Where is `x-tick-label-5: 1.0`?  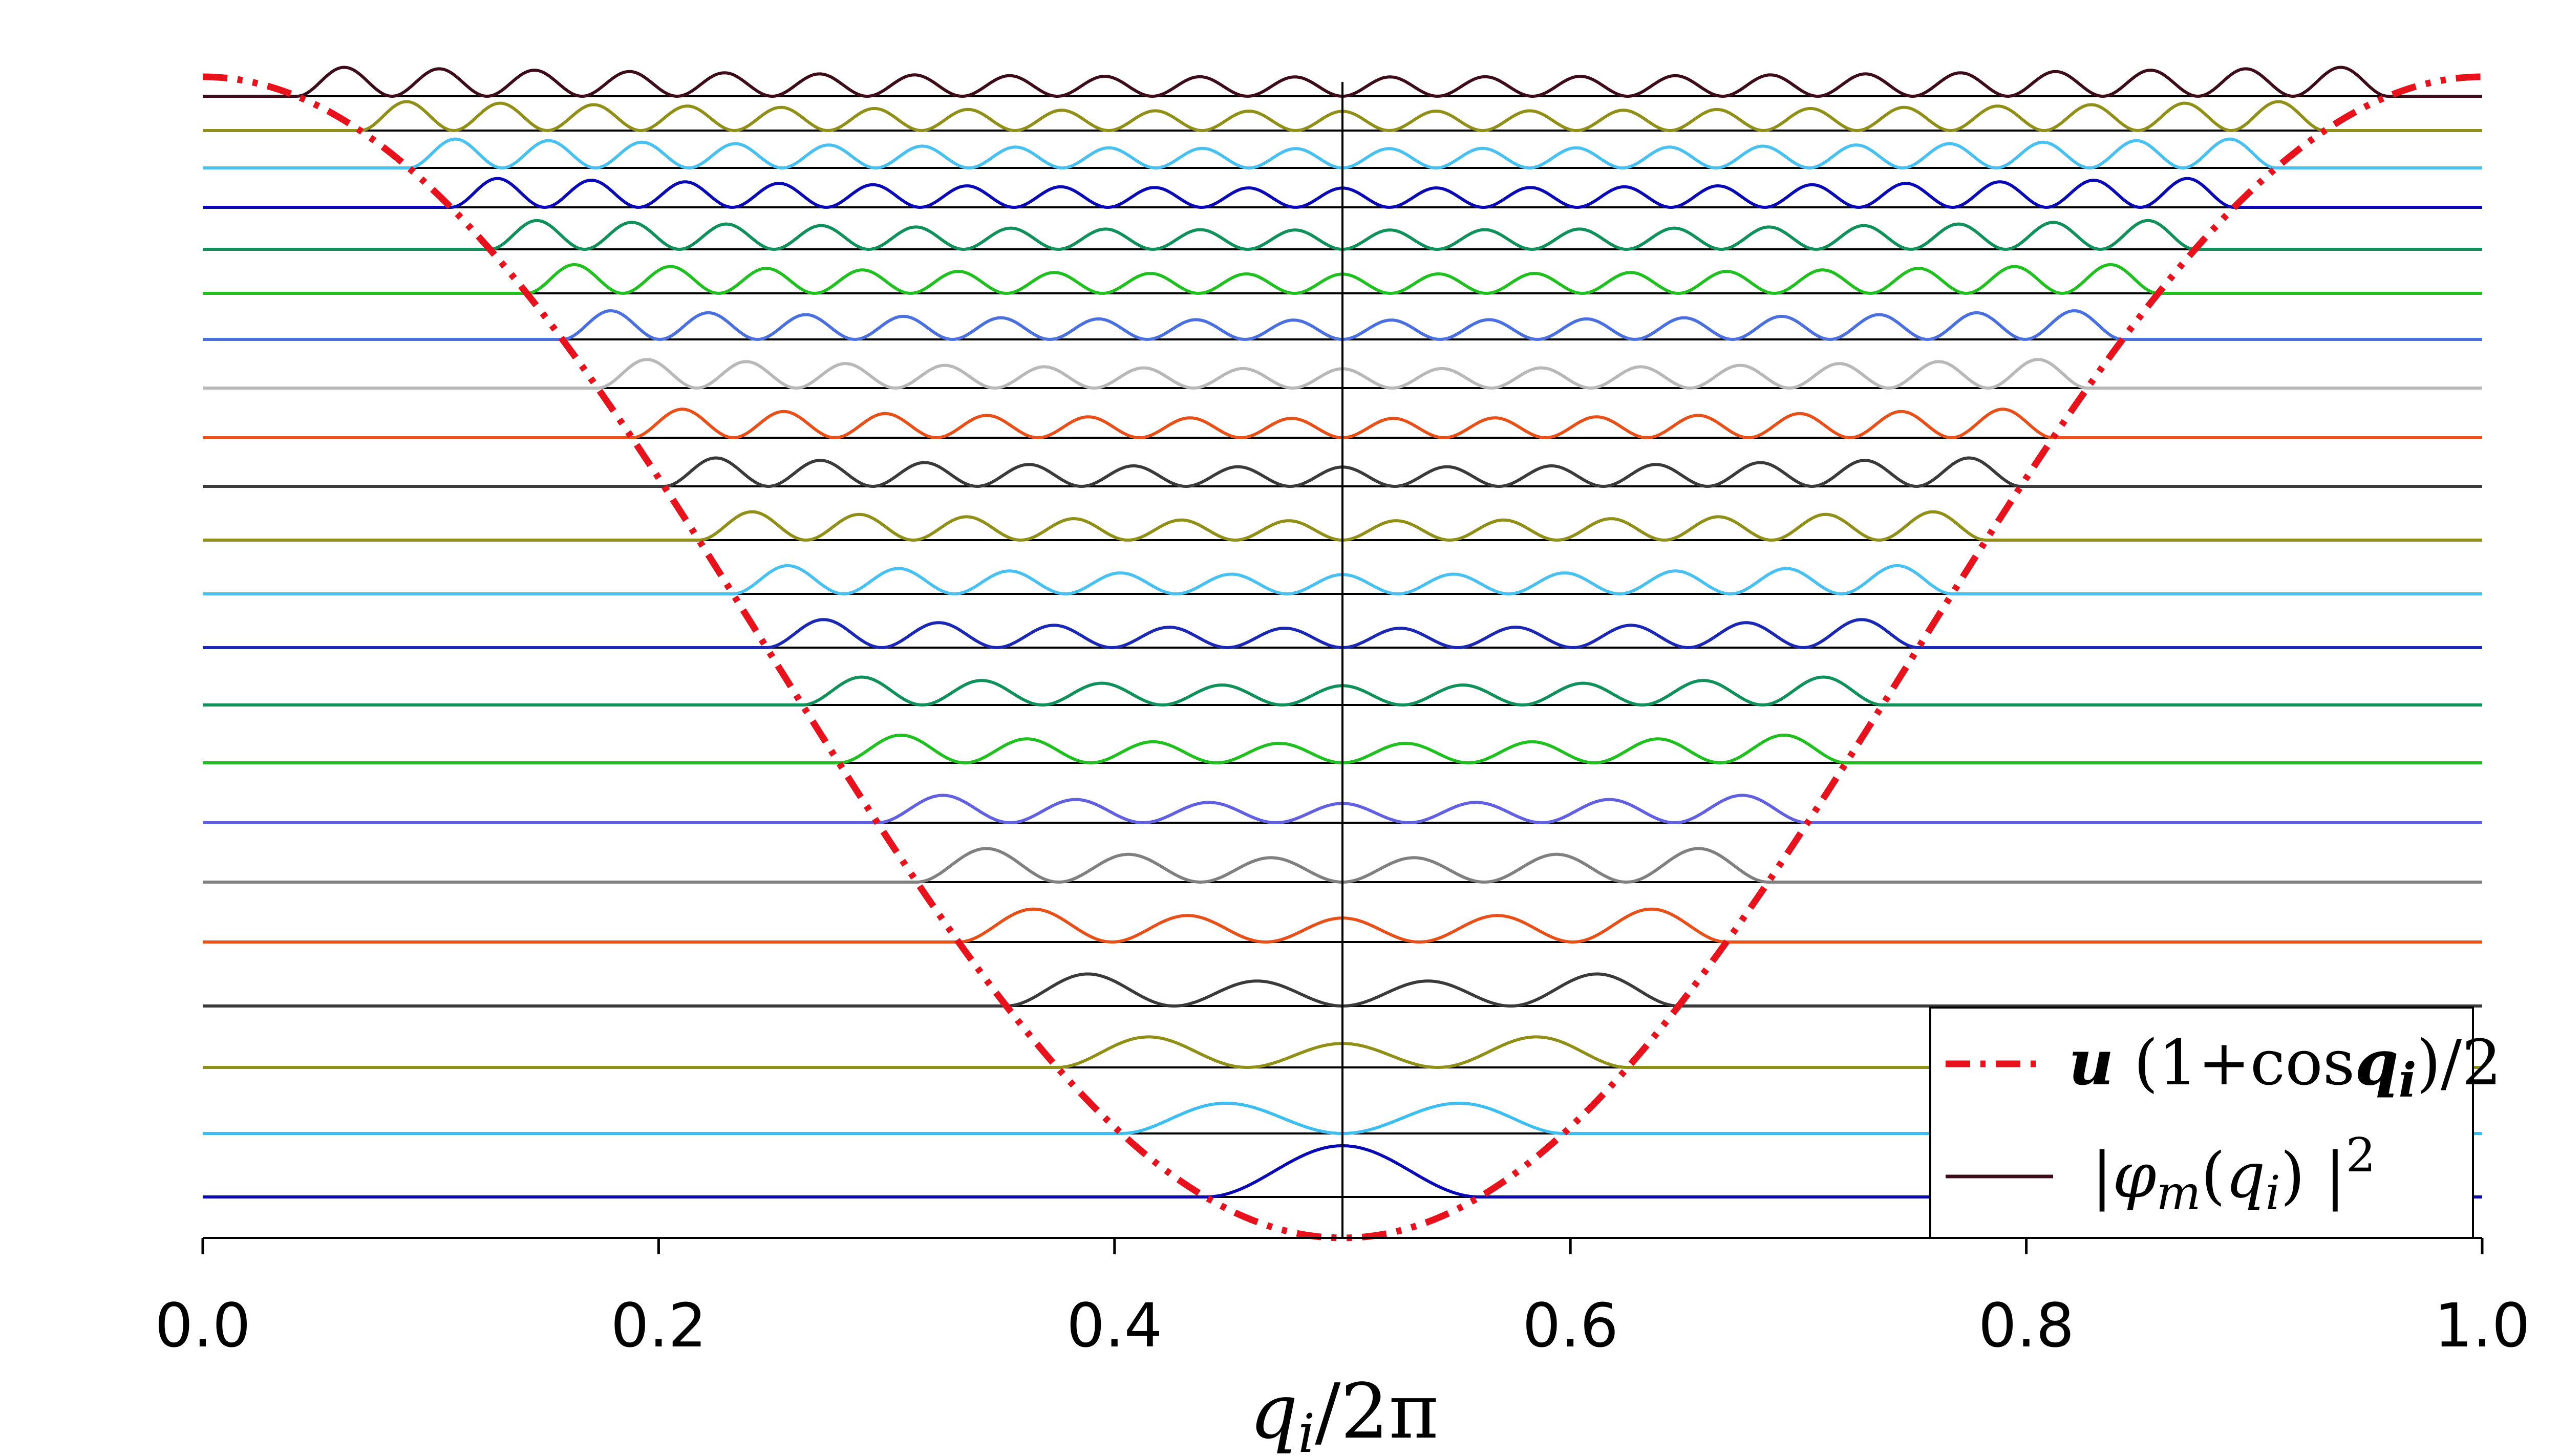
x-tick-label-5: 1.0 is located at coordinates (2482, 1325).